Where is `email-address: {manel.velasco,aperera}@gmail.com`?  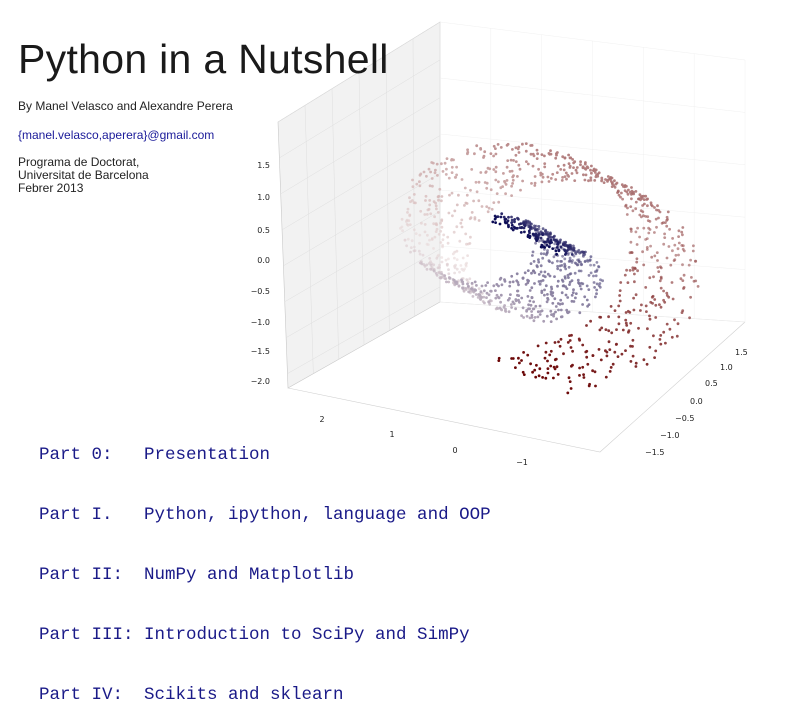
email-address: {manel.velasco,aperera}@gmail.com is located at coordinates (116, 135).